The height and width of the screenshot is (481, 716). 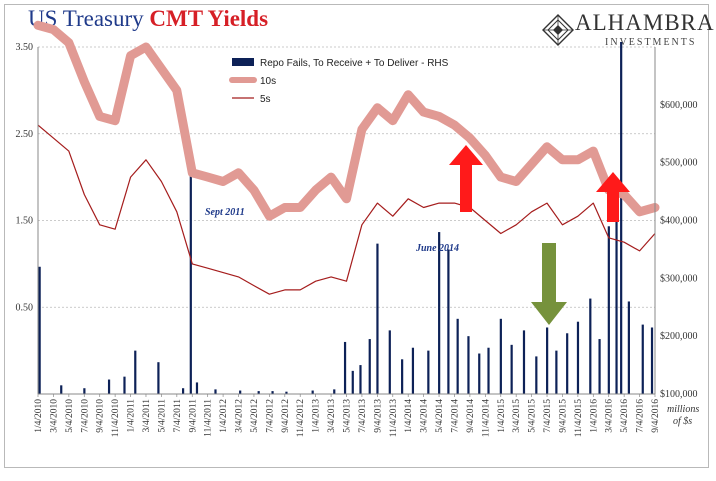 What do you see at coordinates (116, 418) in the screenshot?
I see `x-tick-label: 11/4/2010` at bounding box center [116, 418].